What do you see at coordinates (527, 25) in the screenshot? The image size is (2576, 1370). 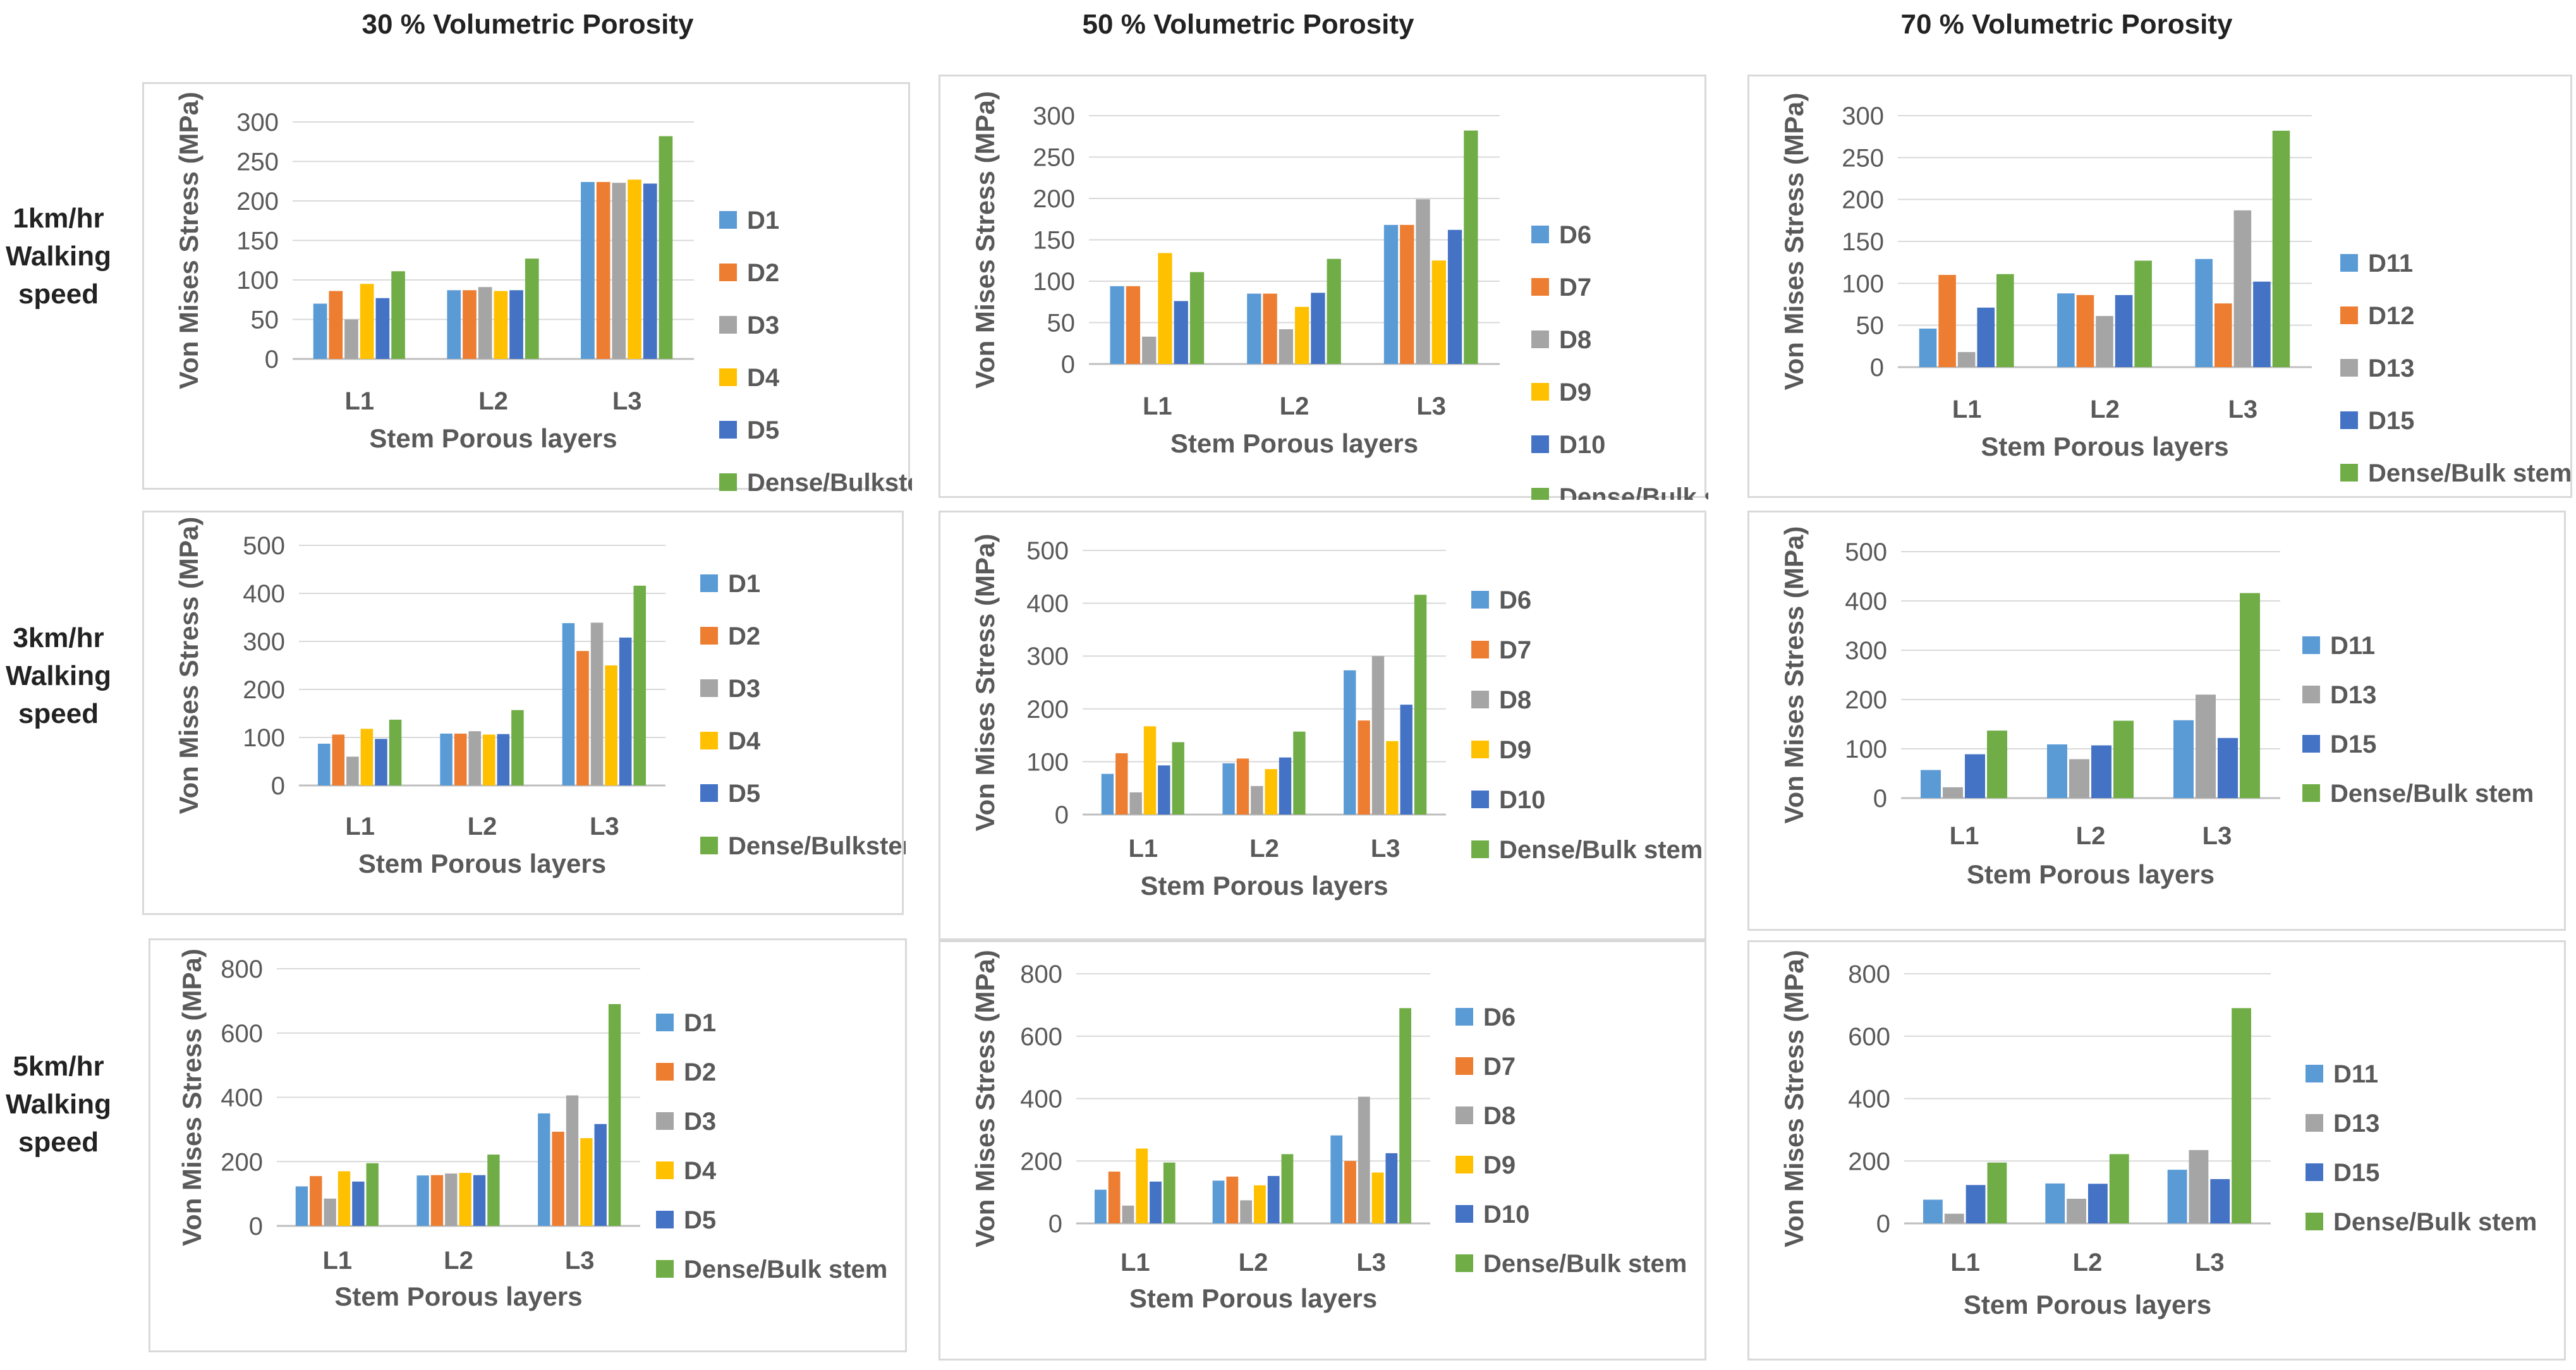 I see `column-title-30: 30 % Volumetric Porosity` at bounding box center [527, 25].